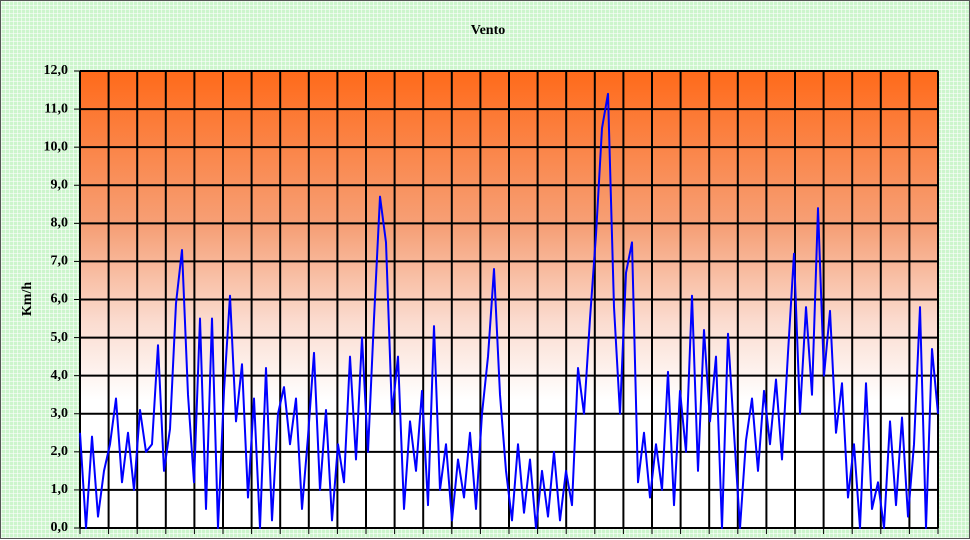  What do you see at coordinates (27, 299) in the screenshot?
I see `y-axis-label: Km/h` at bounding box center [27, 299].